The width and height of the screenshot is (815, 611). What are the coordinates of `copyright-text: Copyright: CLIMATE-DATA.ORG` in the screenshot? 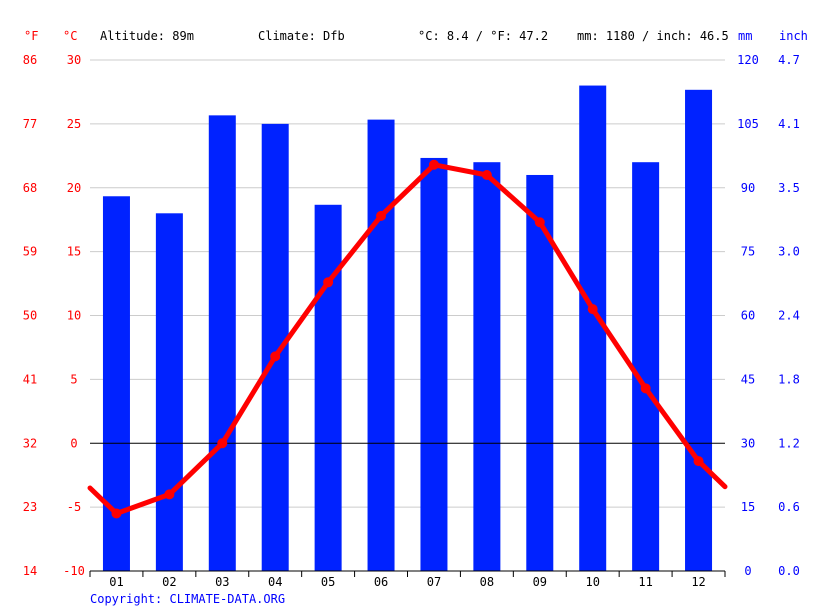 It's located at (188, 599).